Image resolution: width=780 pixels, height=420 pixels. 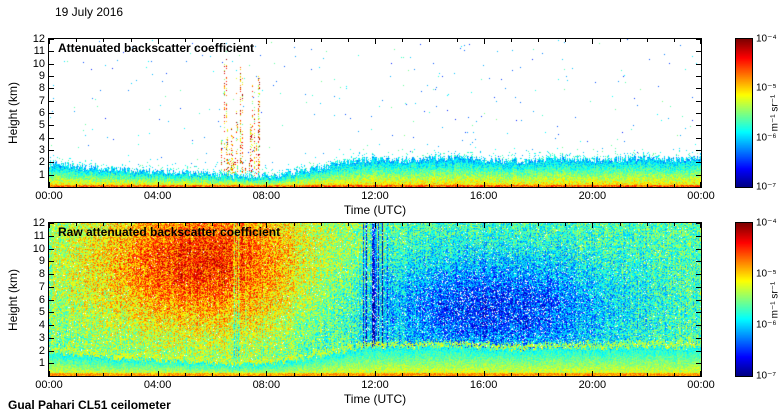 I want to click on panel-title-attenuated: Attenuated backscatter coefficient, so click(x=156, y=48).